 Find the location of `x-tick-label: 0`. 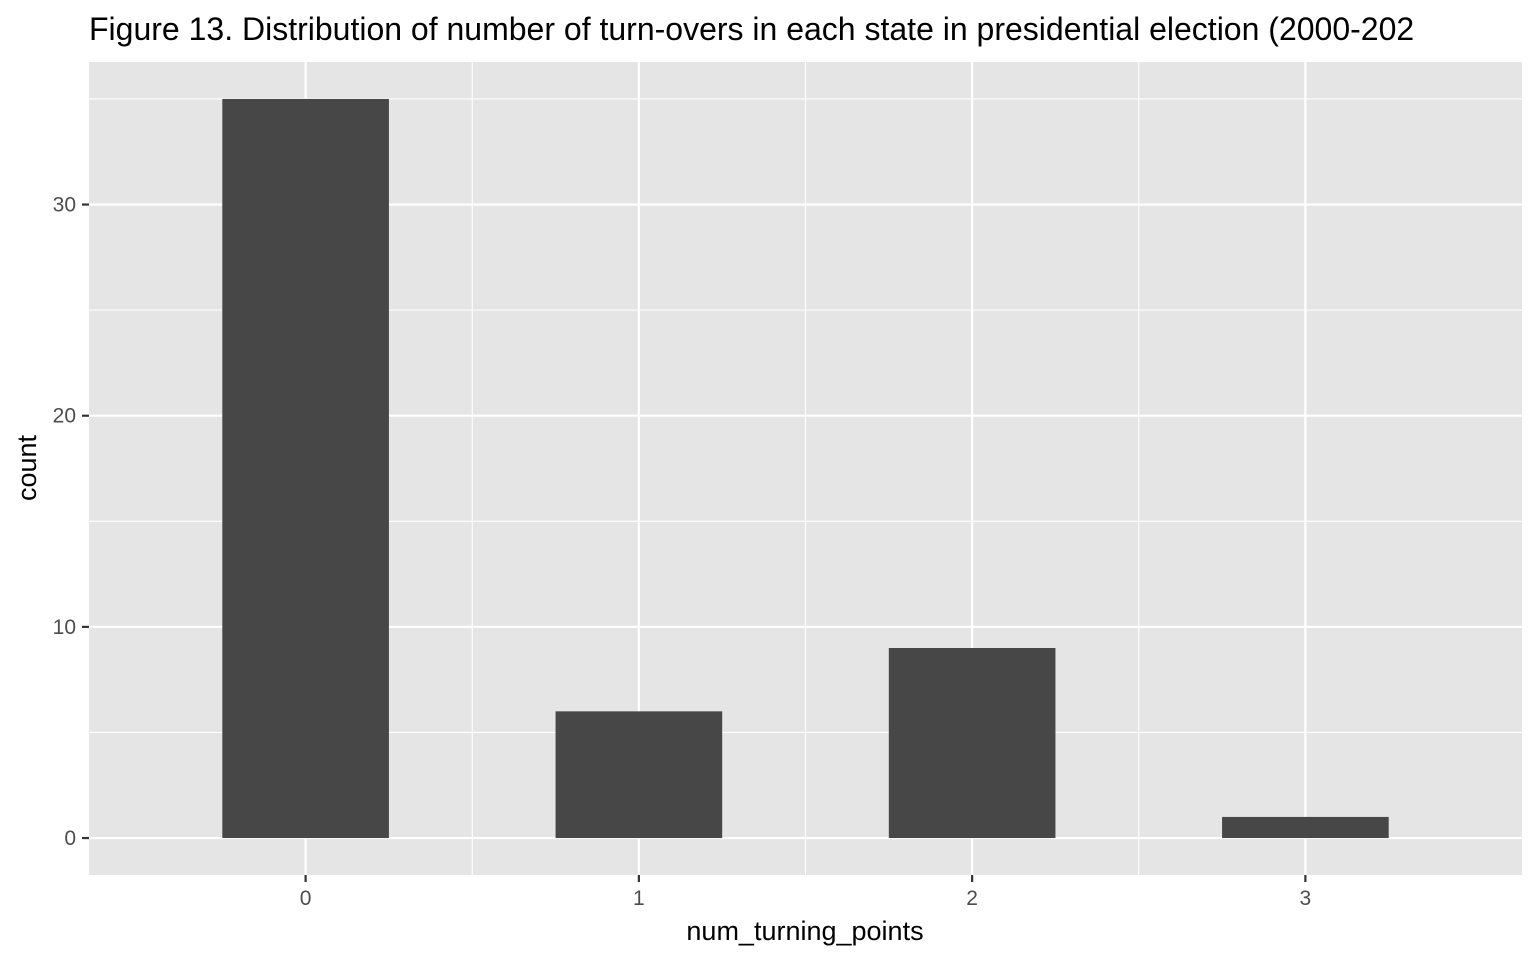

x-tick-label: 0 is located at coordinates (306, 898).